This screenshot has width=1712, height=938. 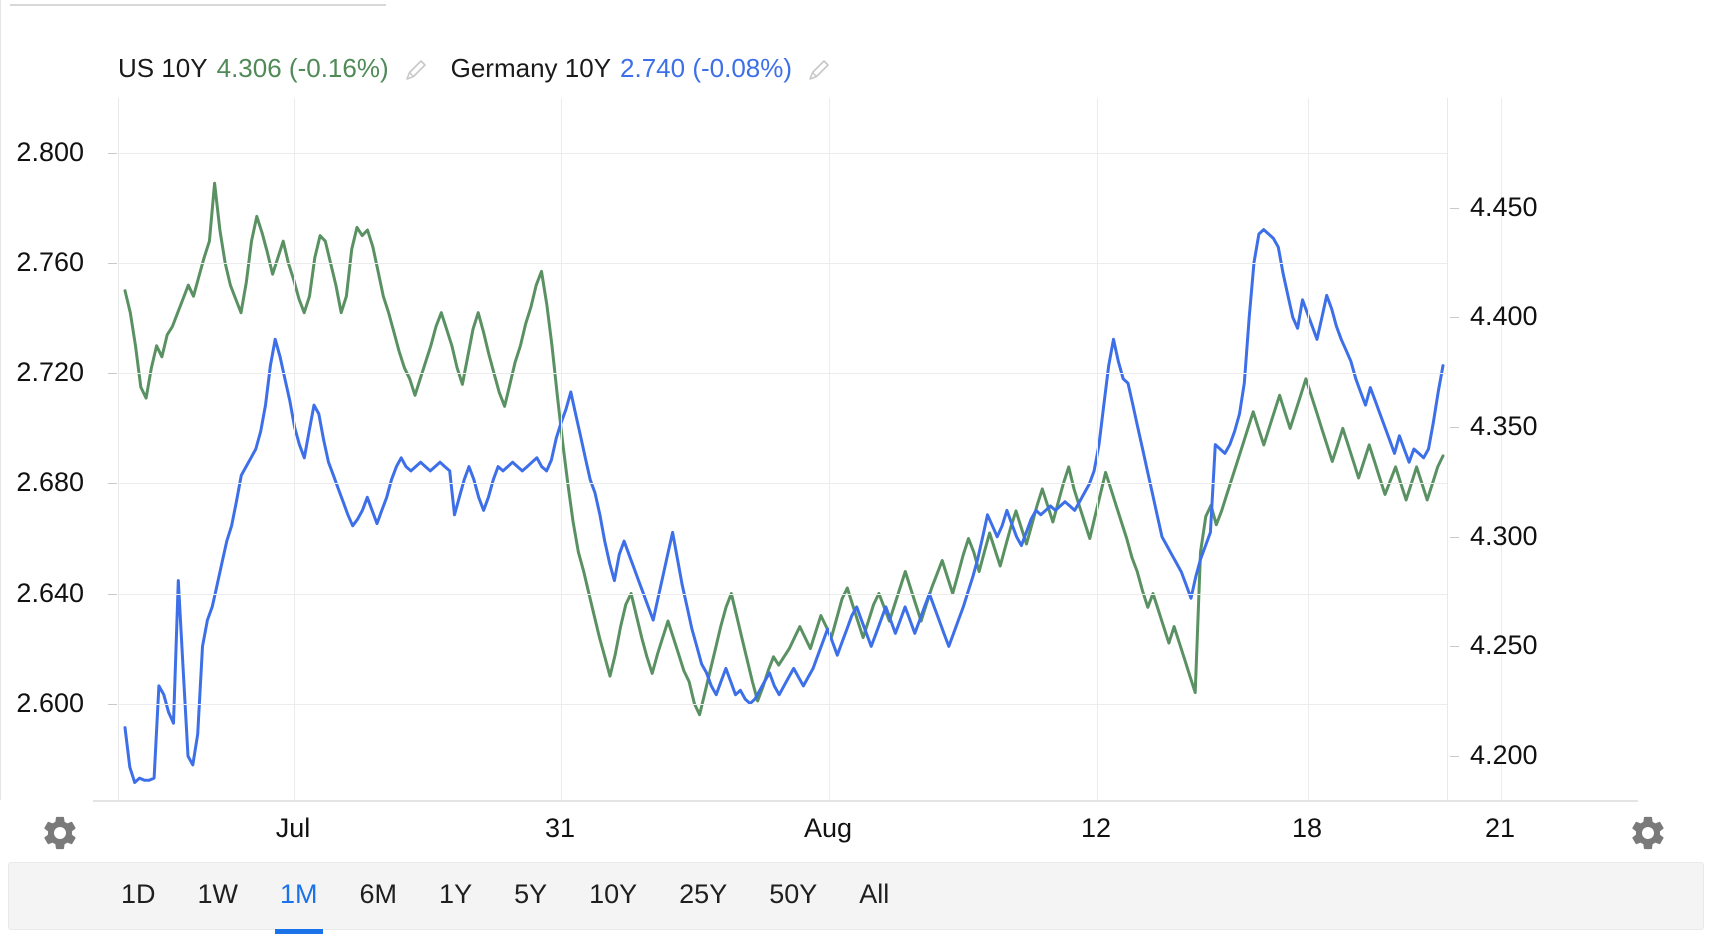 What do you see at coordinates (50, 592) in the screenshot?
I see `y-axis-tick-label: 2.640` at bounding box center [50, 592].